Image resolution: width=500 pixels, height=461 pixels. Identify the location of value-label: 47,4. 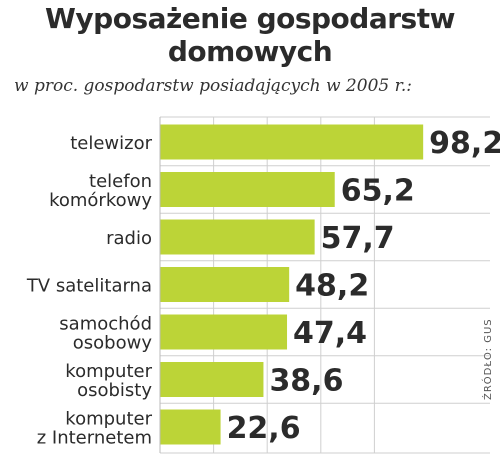
(330, 333).